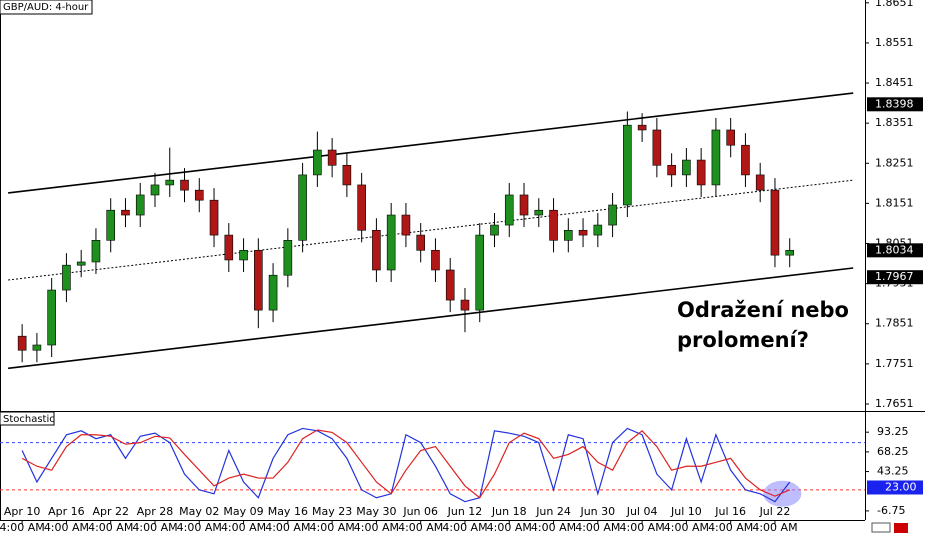 The image size is (925, 535). I want to click on y-tick-label: 1.7651, so click(894, 403).